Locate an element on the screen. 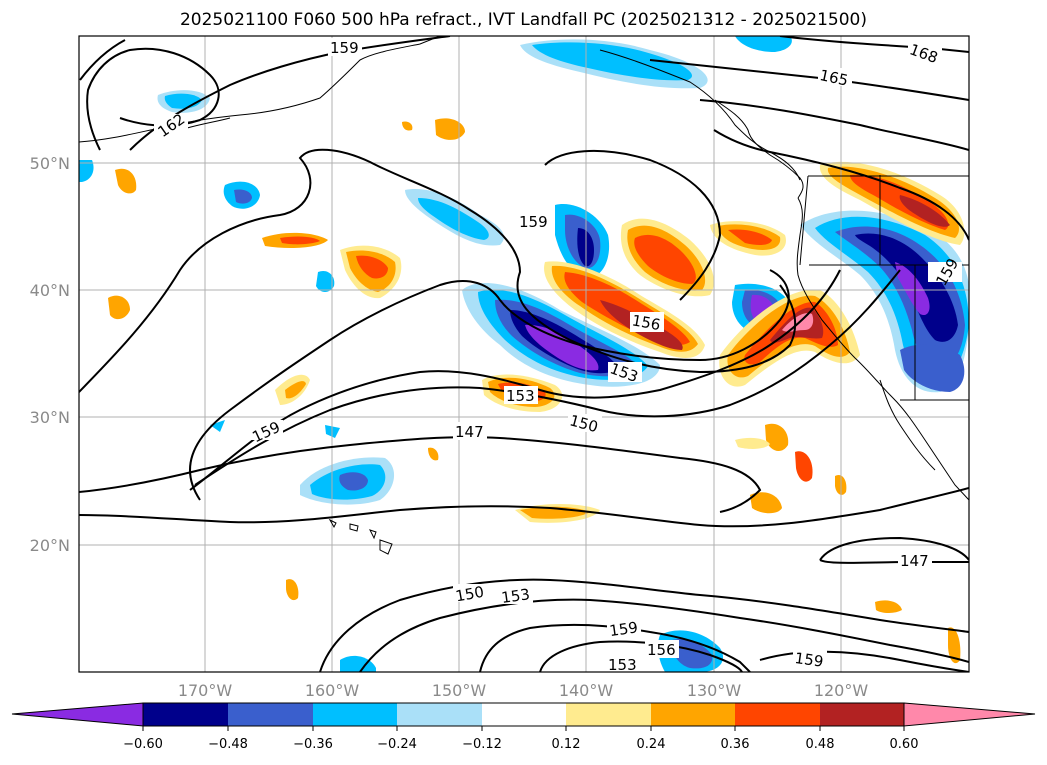  colorbar-label: 0.36 is located at coordinates (735, 744).